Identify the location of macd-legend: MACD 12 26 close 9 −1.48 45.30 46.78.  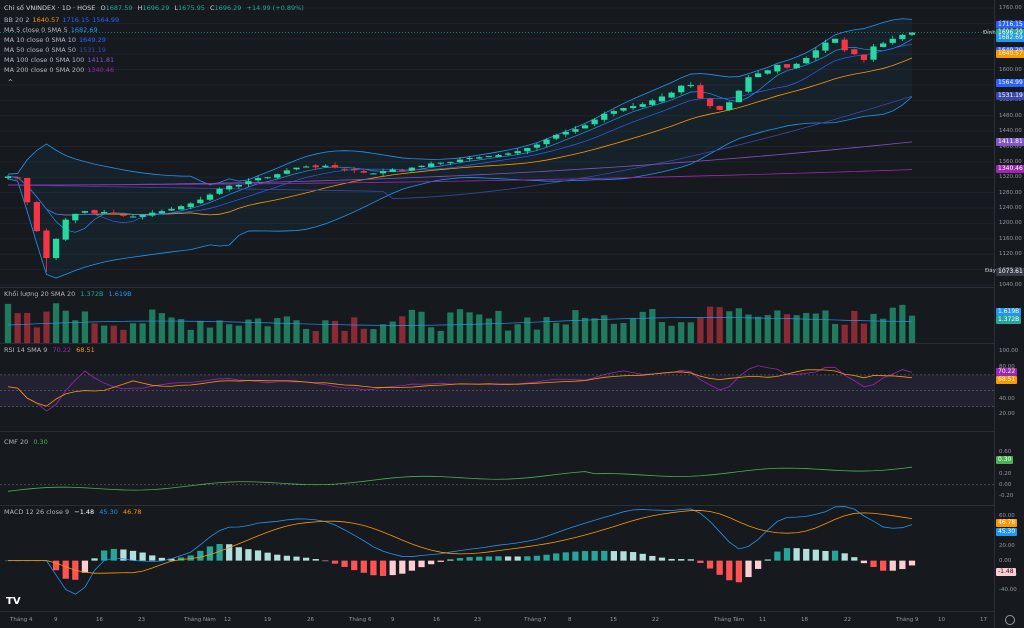
(73, 512).